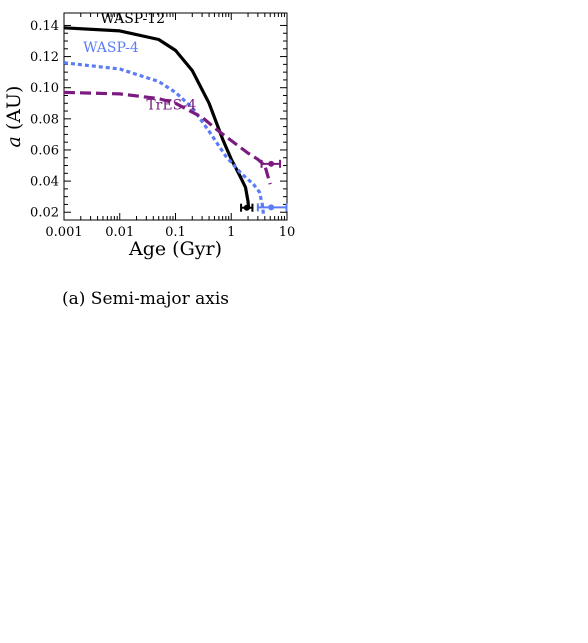  Describe the element at coordinates (145, 627) in the screenshot. I see `caption: (c) Planetary radius` at that location.